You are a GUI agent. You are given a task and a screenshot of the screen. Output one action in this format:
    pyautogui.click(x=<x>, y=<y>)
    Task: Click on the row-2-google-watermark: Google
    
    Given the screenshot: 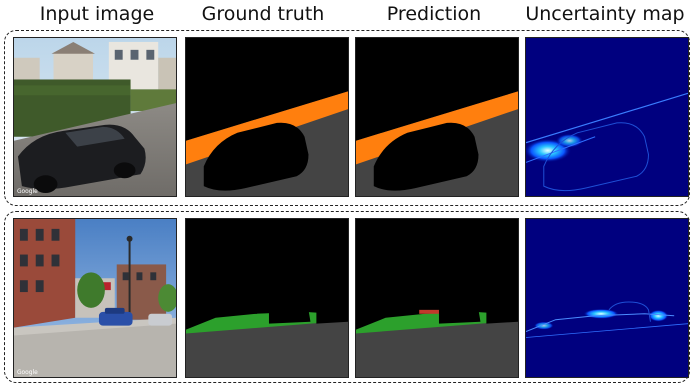 What is the action you would take?
    pyautogui.click(x=27, y=373)
    